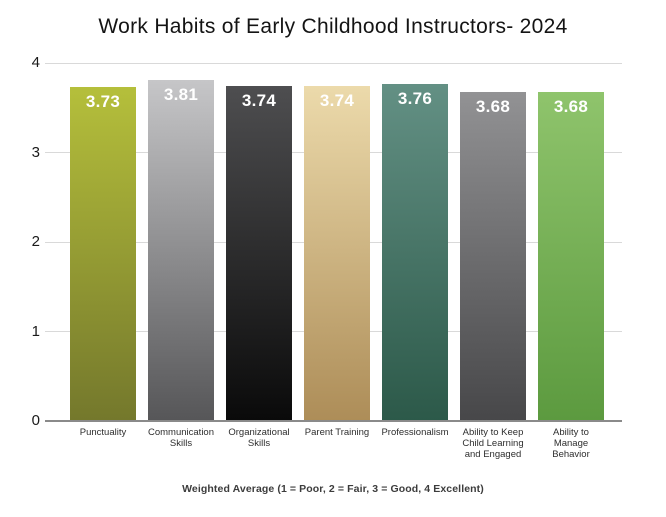 This screenshot has width=666, height=517. I want to click on bar-organizational-skills: 3.74, so click(259, 253).